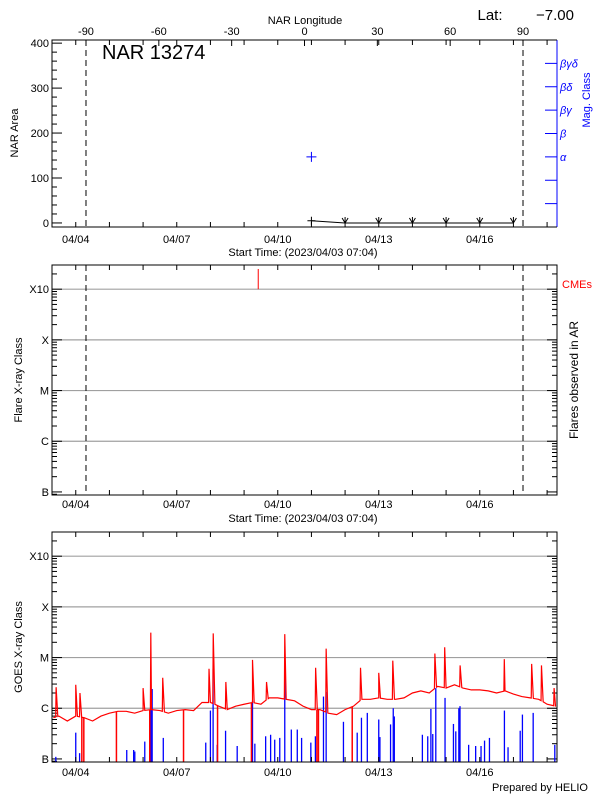 The image size is (600, 800). I want to click on cme-legend-label: CMEs, so click(577, 285).